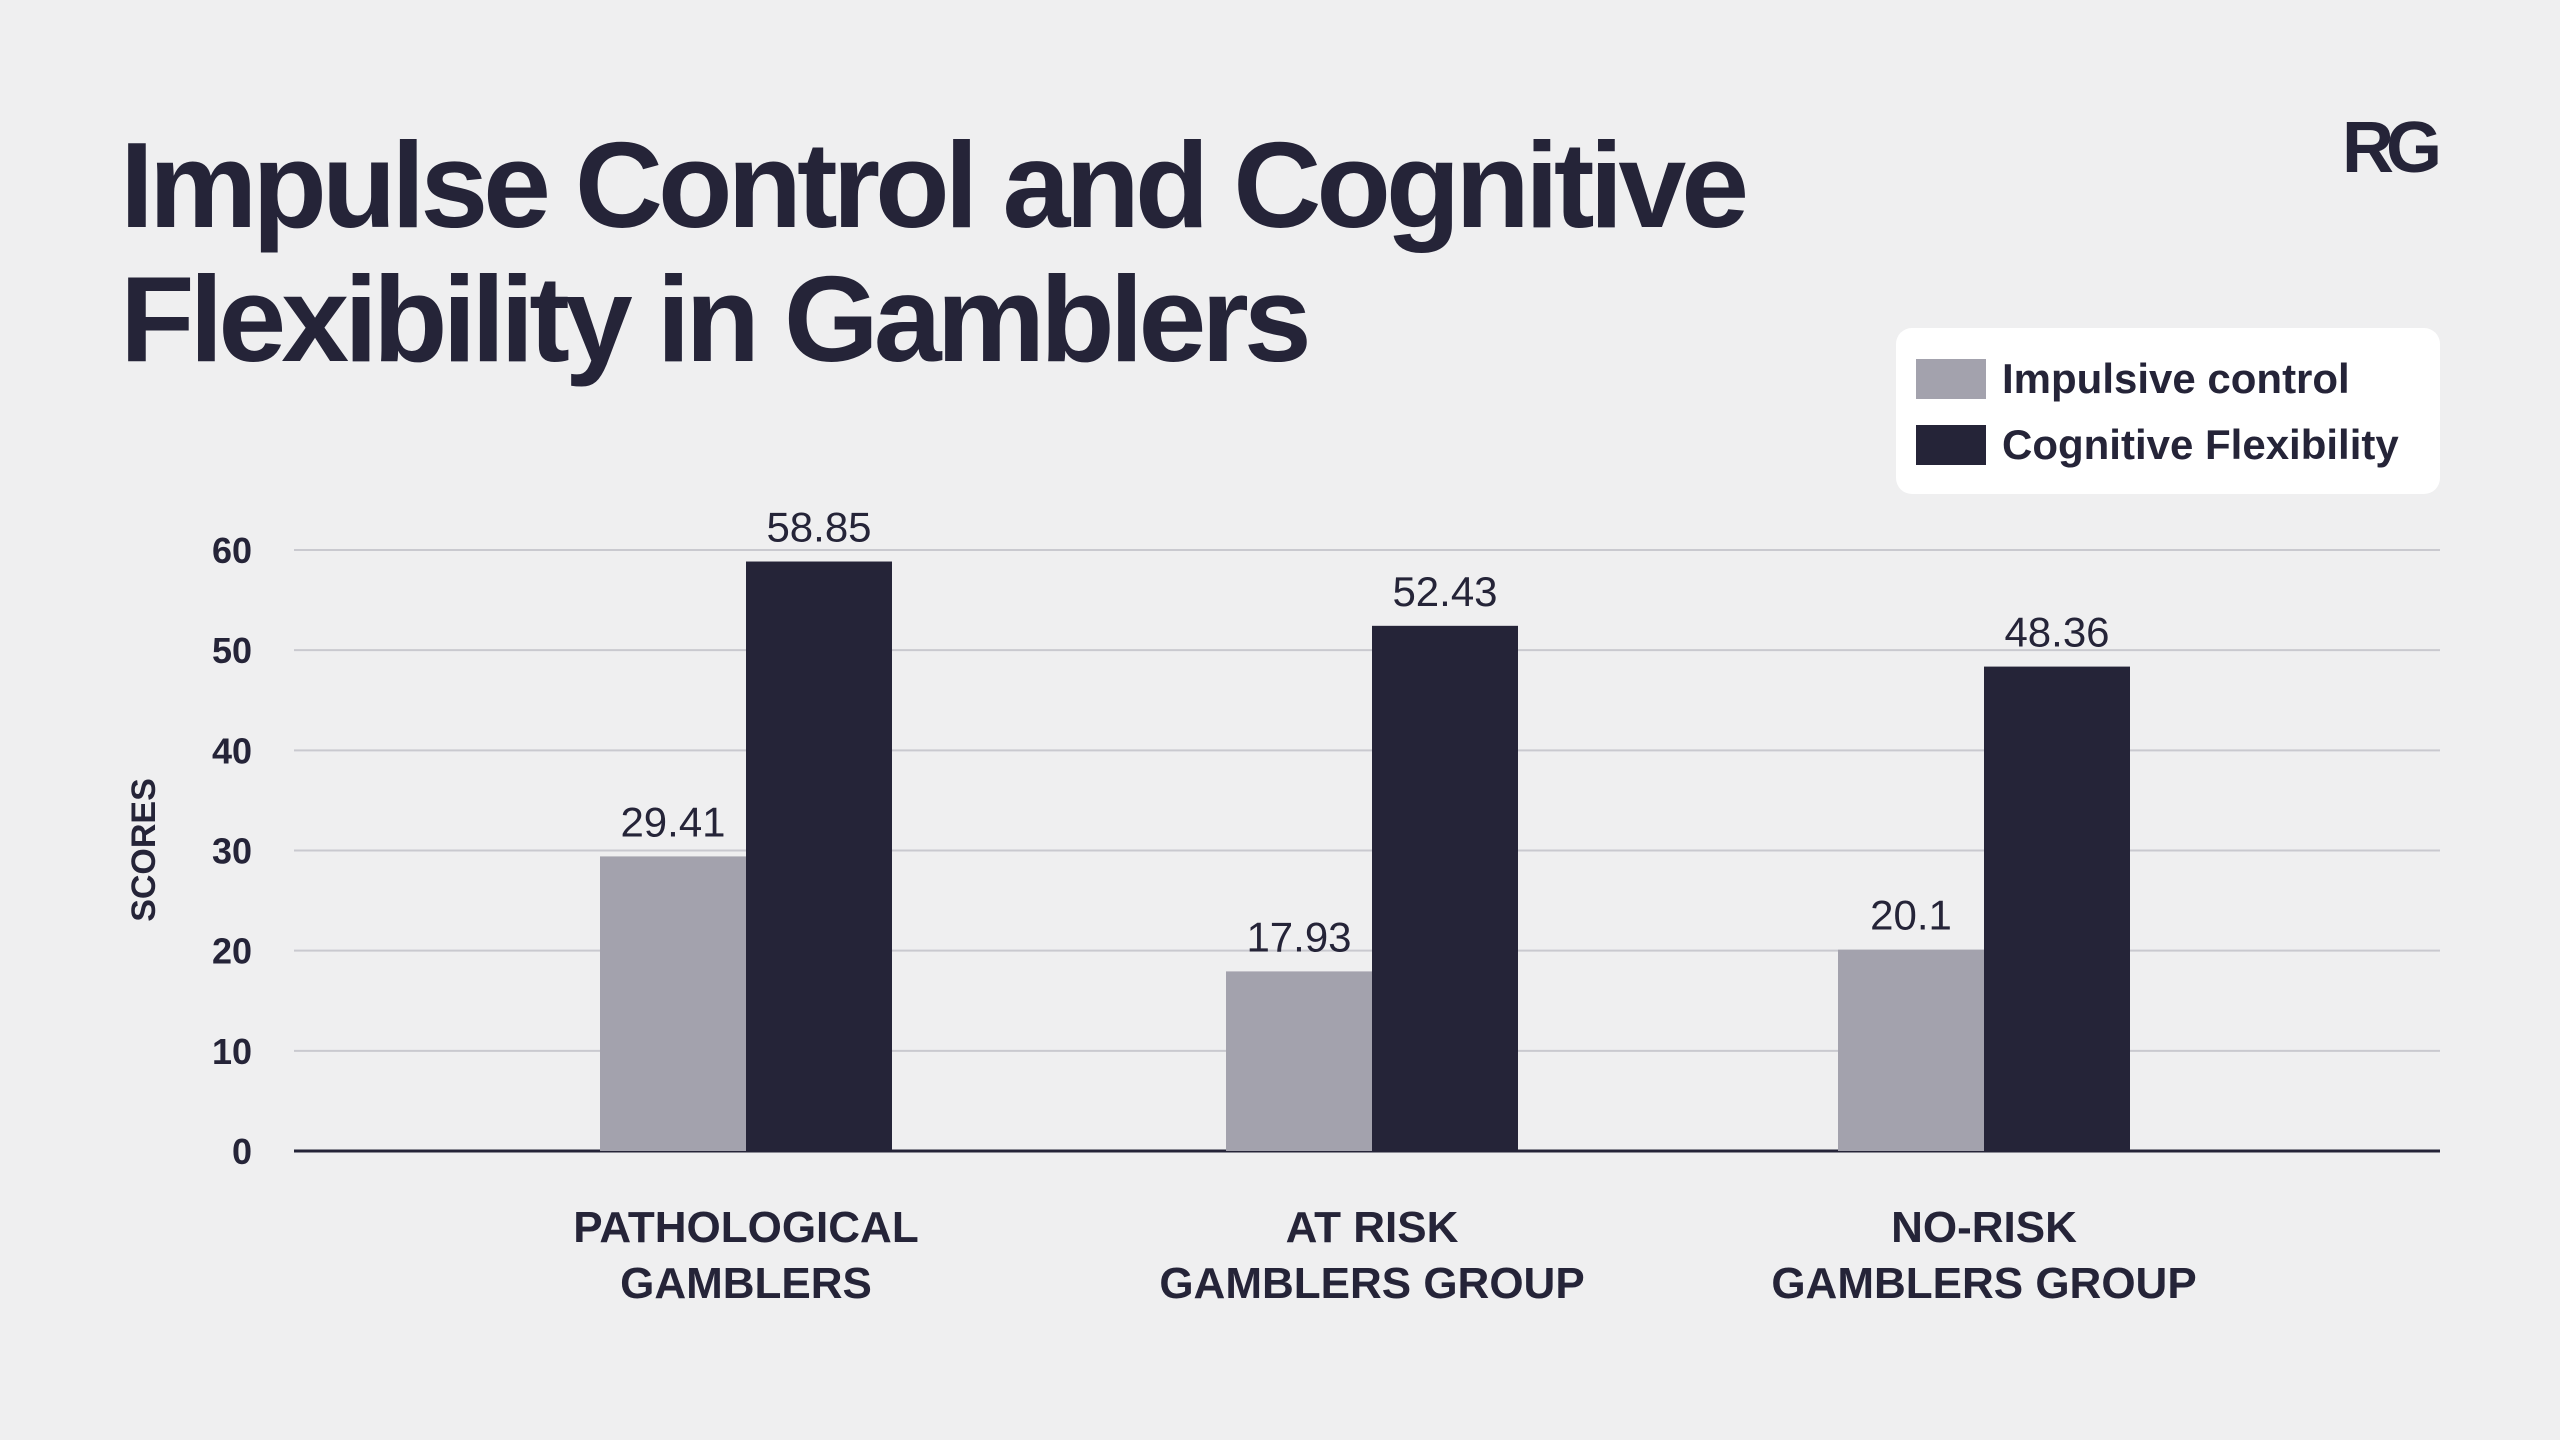 Image resolution: width=2560 pixels, height=1440 pixels. I want to click on rg-logo: RG, so click(2394, 147).